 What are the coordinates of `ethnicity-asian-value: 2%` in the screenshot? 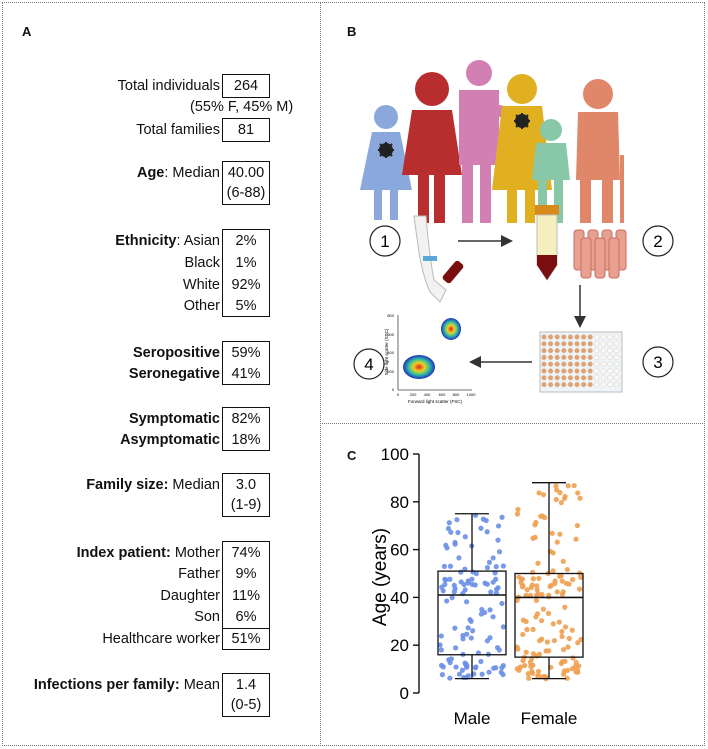 It's located at (246, 241).